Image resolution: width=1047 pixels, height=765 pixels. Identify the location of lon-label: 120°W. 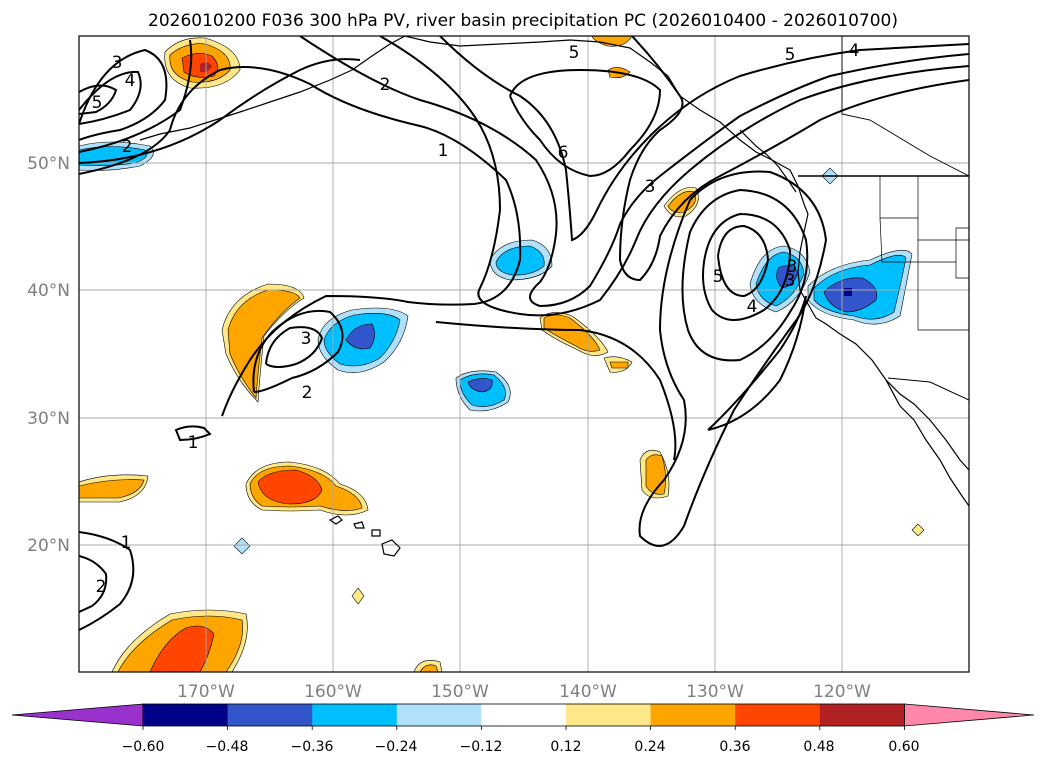
(842, 692).